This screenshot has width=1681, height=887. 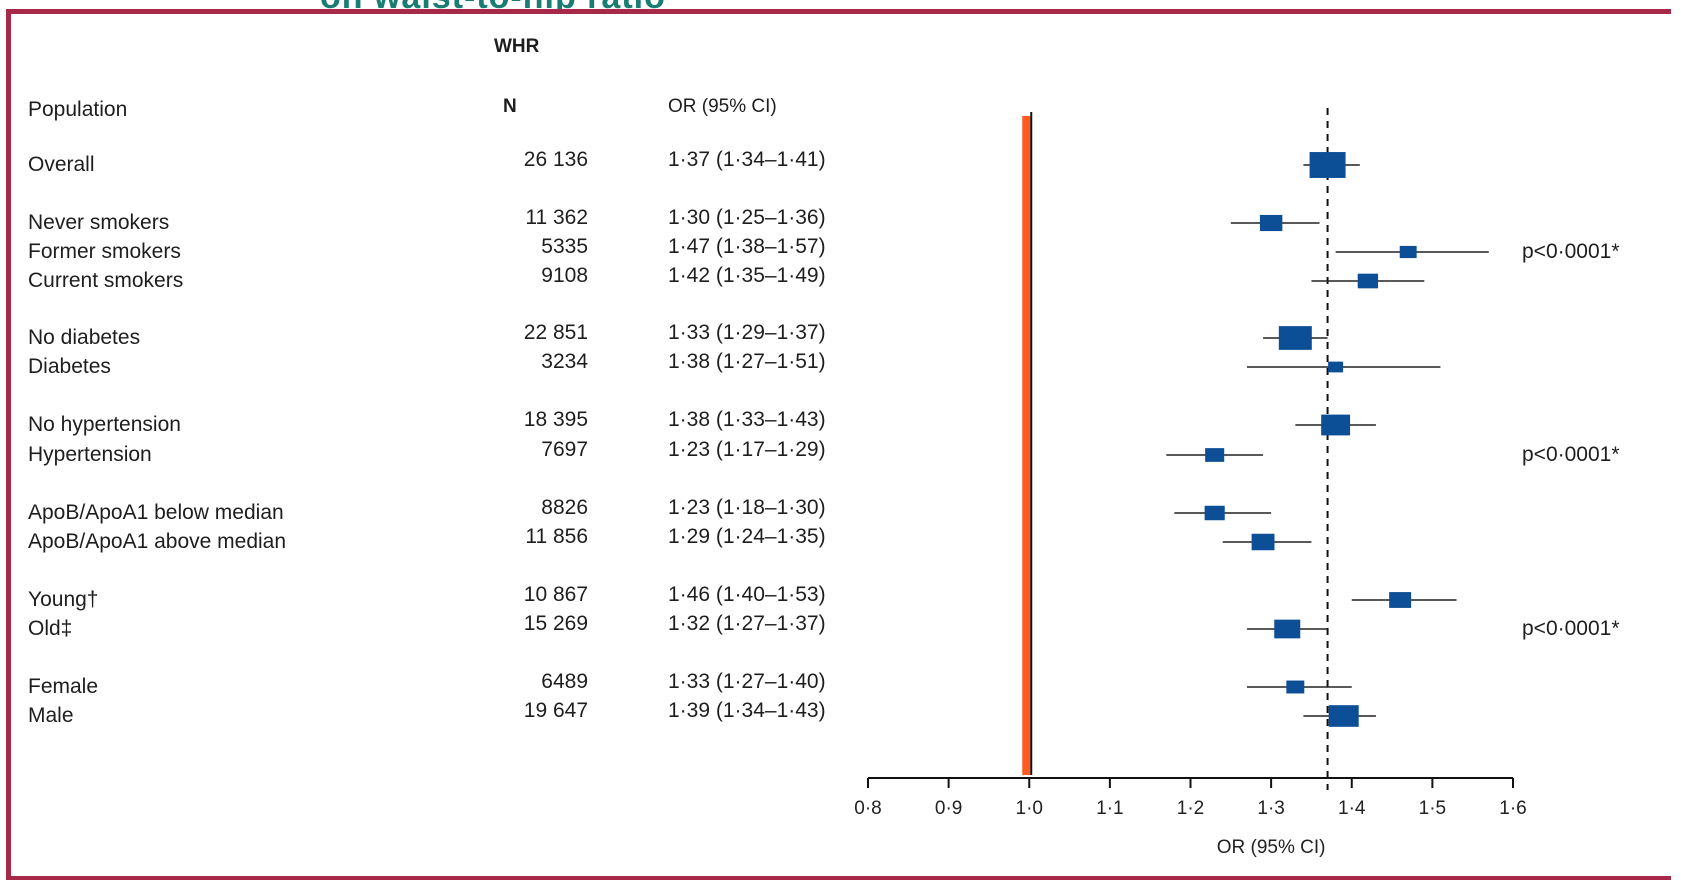 I want to click on x-tick-label: 1·1, so click(x=1109, y=808).